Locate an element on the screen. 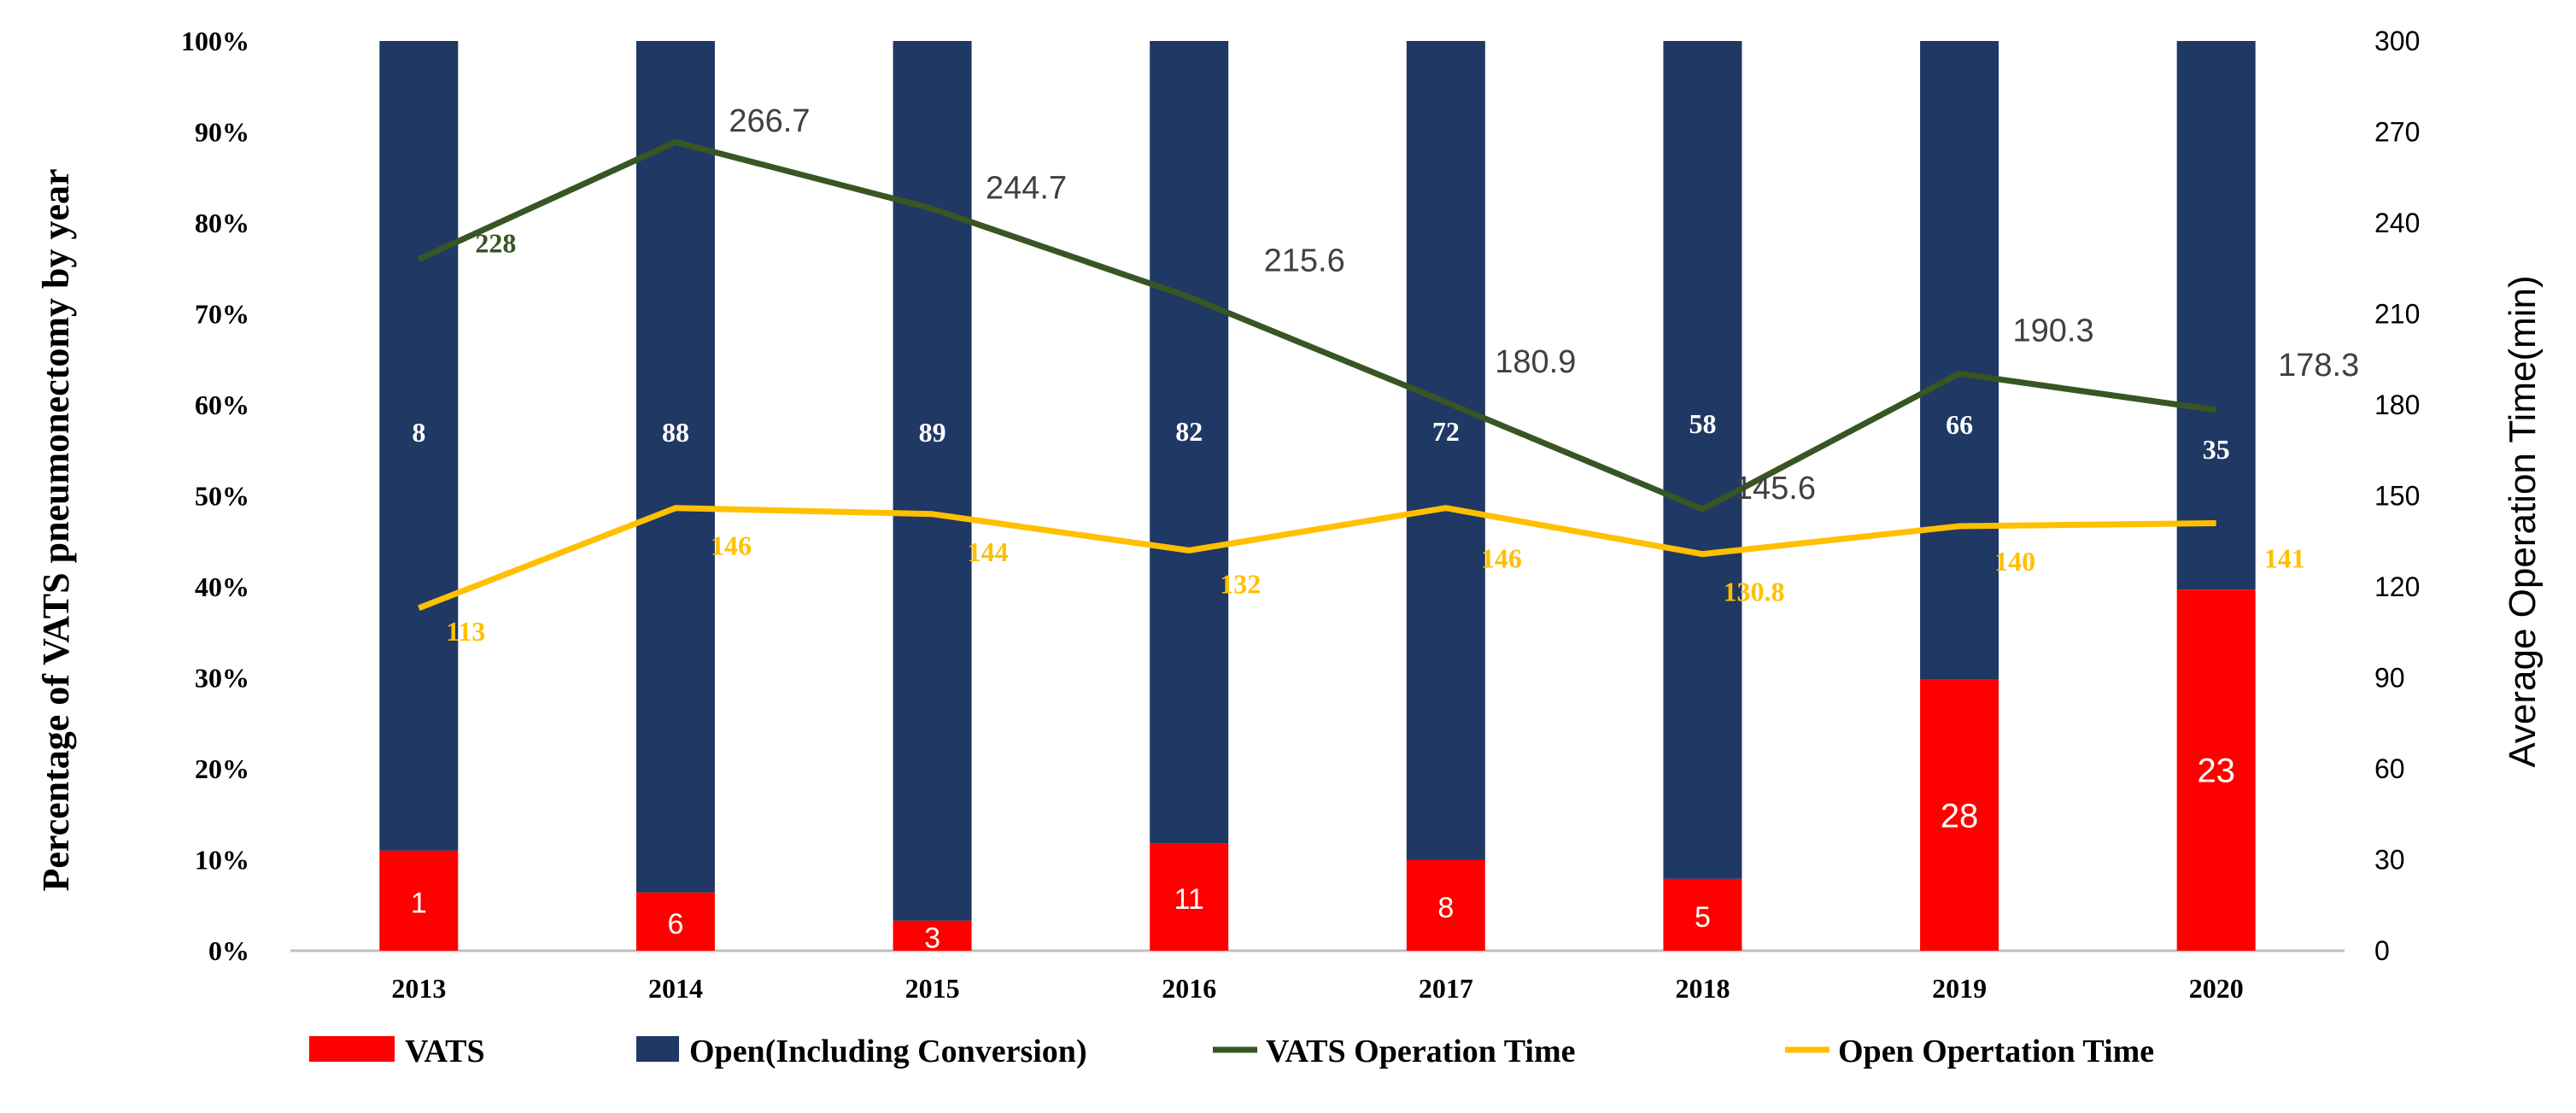  data-label-vats: 23 is located at coordinates (2216, 771).